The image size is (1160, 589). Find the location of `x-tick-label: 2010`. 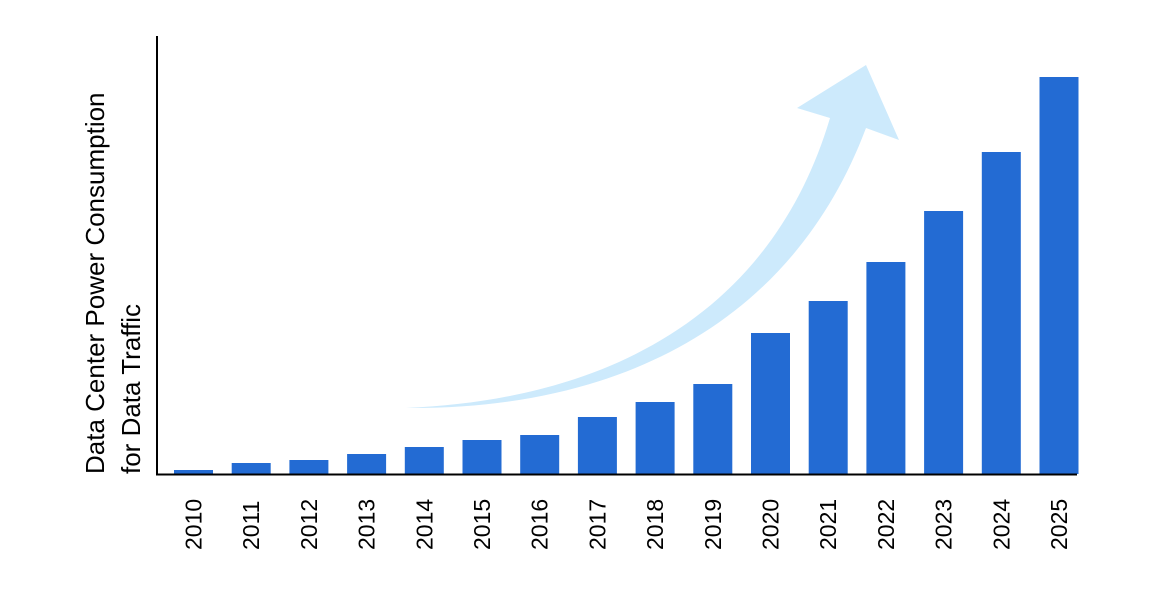

x-tick-label: 2010 is located at coordinates (194, 524).